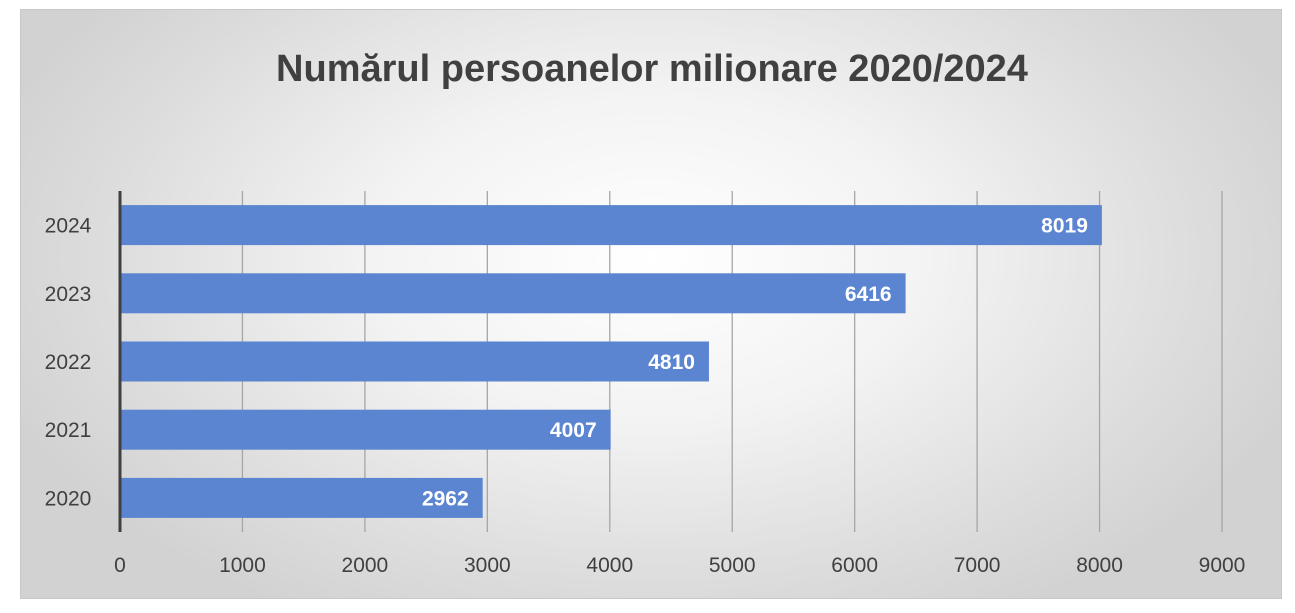 The width and height of the screenshot is (1295, 613). Describe the element at coordinates (68, 294) in the screenshot. I see `y-tick-label-2023: 2023` at that location.